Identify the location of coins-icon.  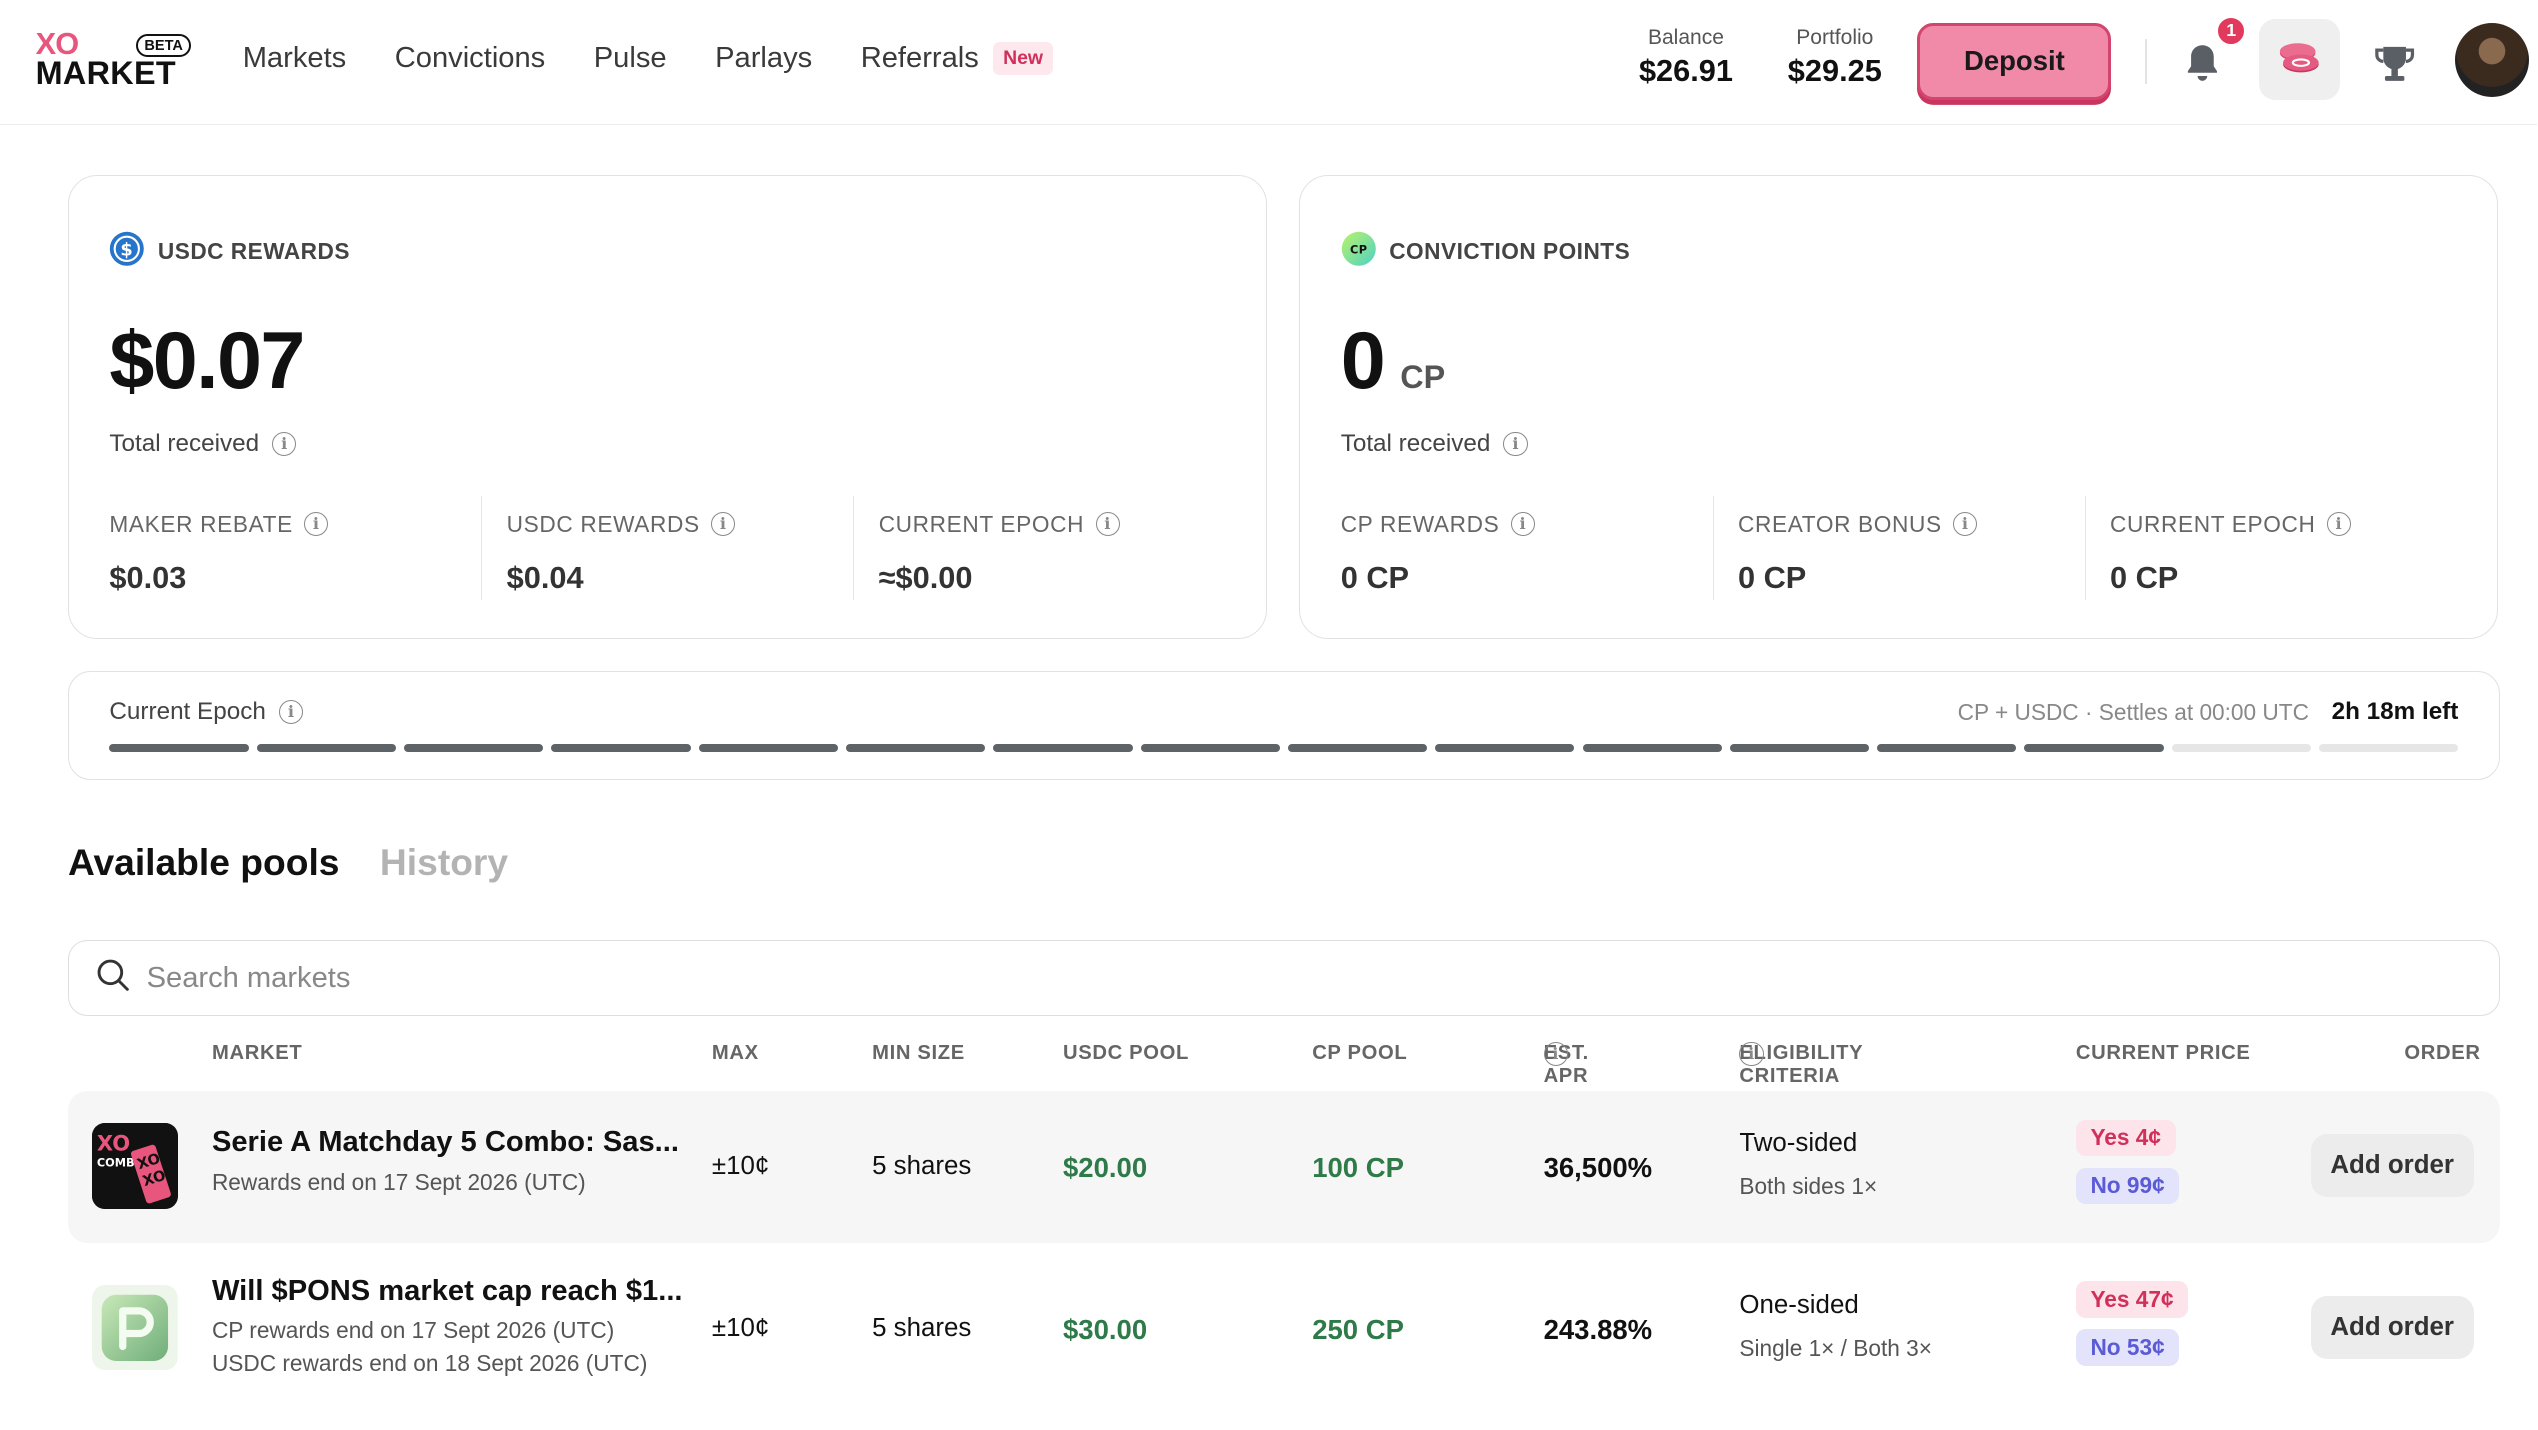
(2299, 60).